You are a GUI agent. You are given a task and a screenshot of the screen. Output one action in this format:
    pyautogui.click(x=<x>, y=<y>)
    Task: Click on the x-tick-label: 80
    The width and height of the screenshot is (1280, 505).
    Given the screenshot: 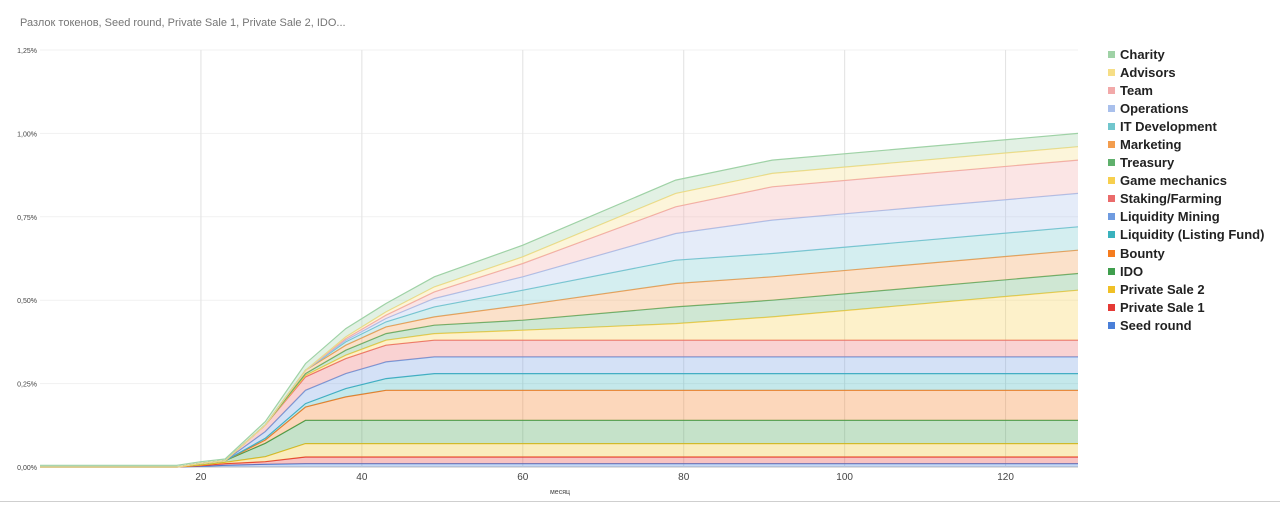 What is the action you would take?
    pyautogui.click(x=684, y=477)
    